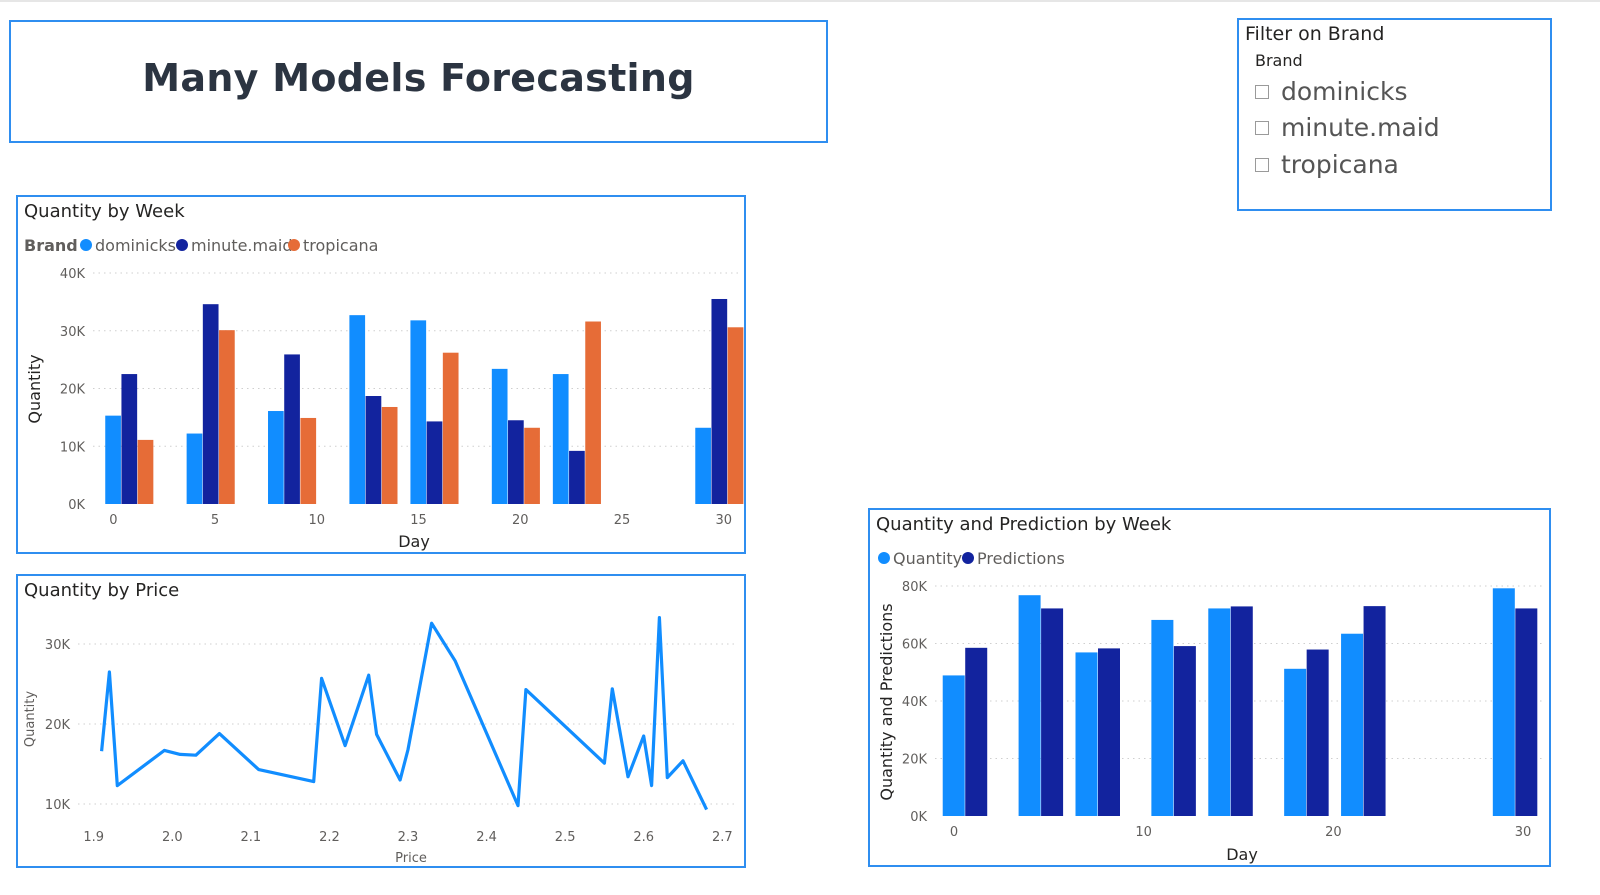  I want to click on title-card: Many Models Forecasting, so click(418, 81).